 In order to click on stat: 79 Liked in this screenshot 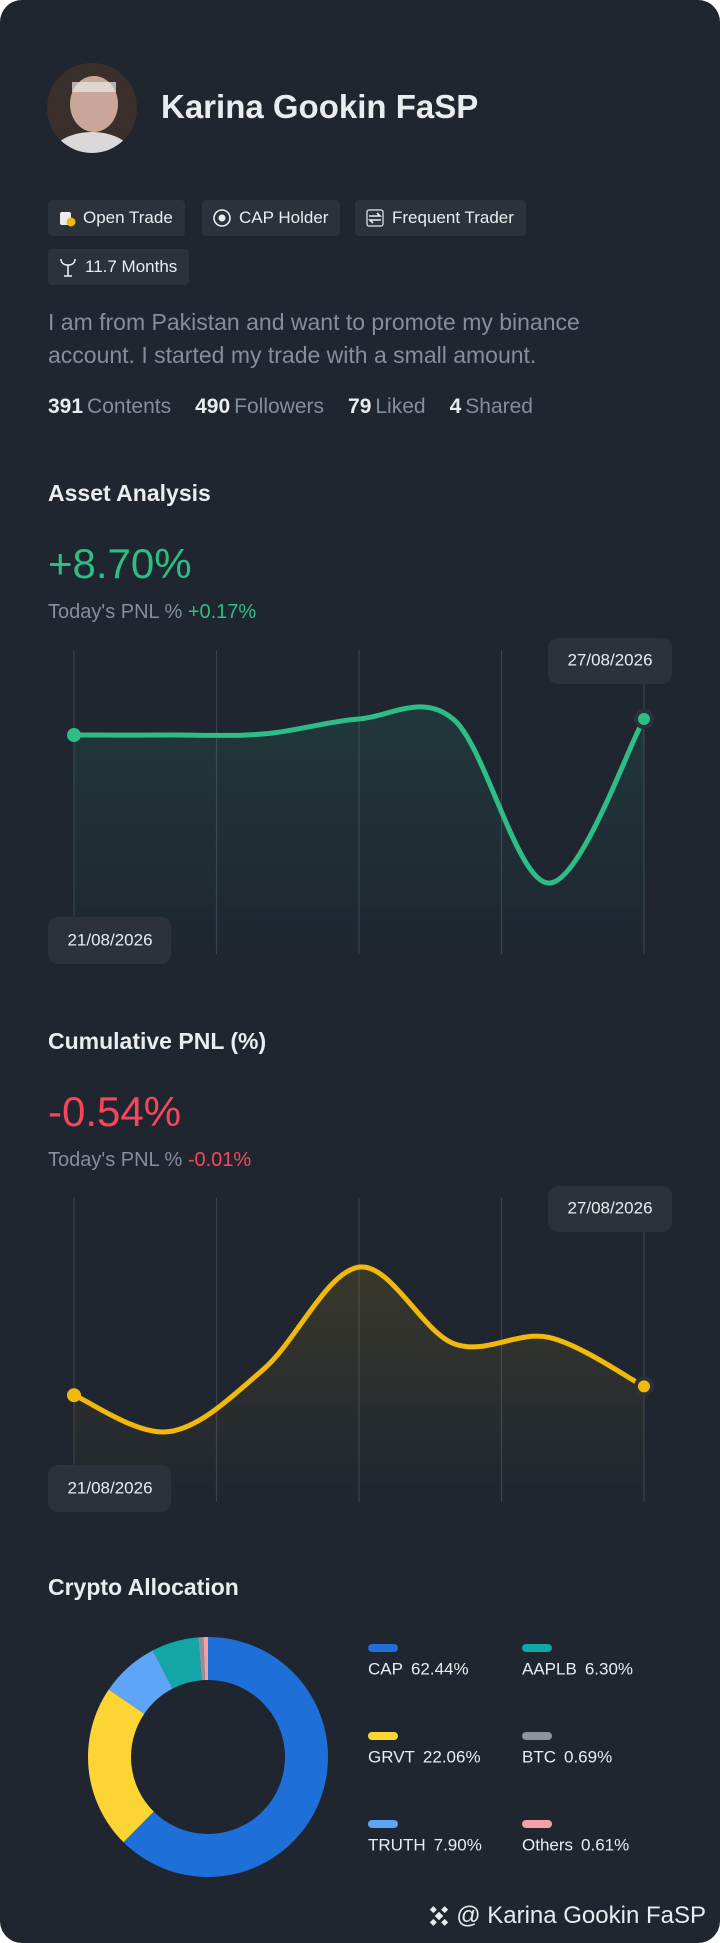, I will do `click(387, 407)`.